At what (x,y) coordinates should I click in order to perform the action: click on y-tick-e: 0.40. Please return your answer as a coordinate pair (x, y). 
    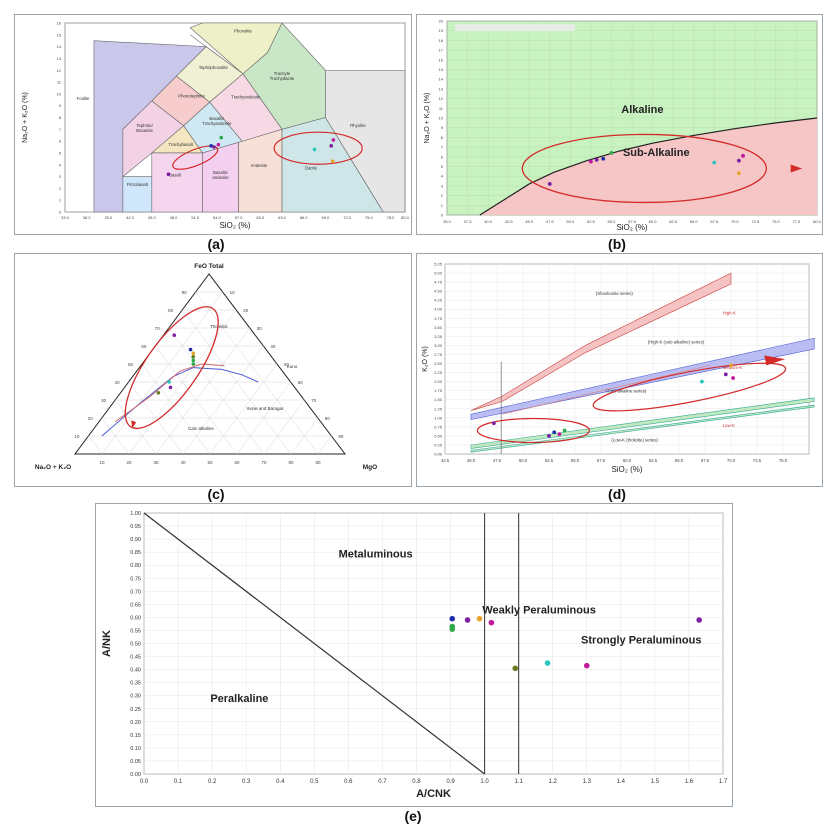
    Looking at the image, I should click on (135, 671).